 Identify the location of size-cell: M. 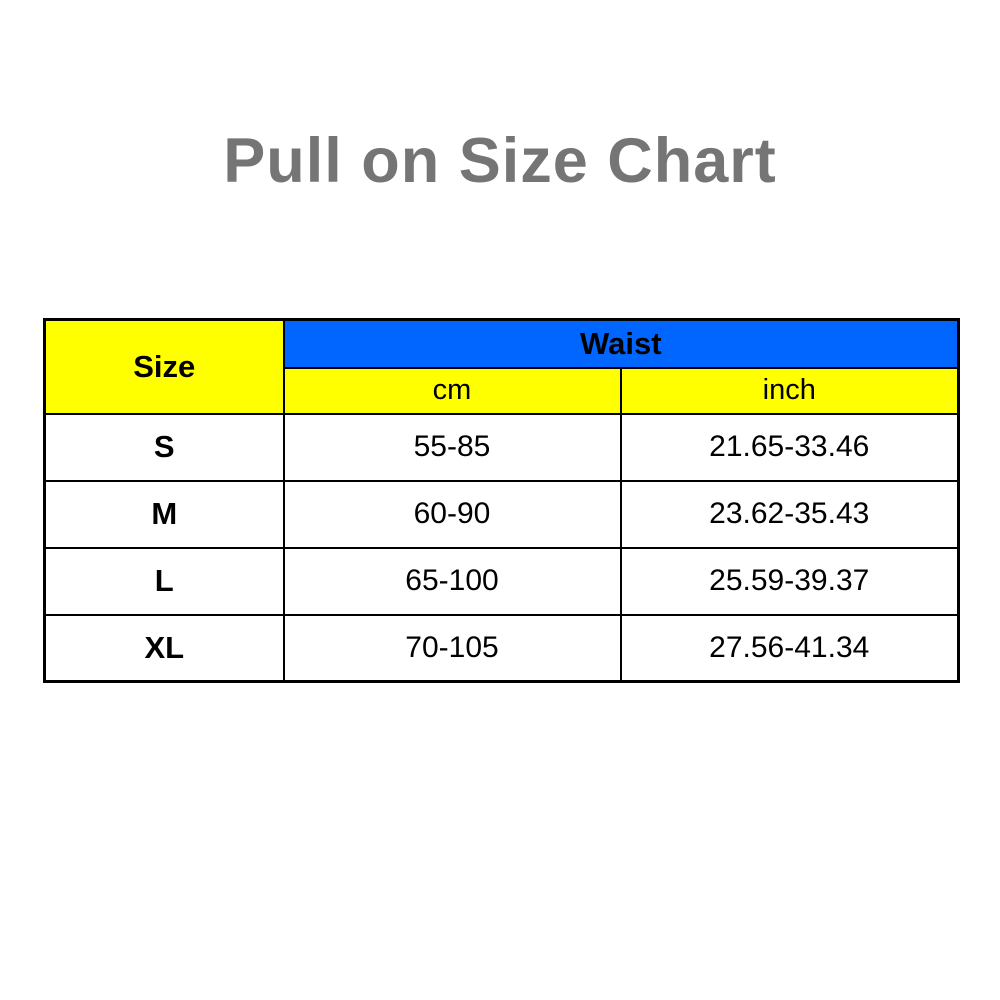
(164, 514).